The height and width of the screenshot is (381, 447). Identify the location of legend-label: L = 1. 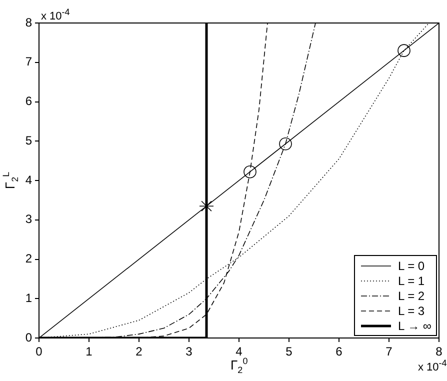
(411, 281).